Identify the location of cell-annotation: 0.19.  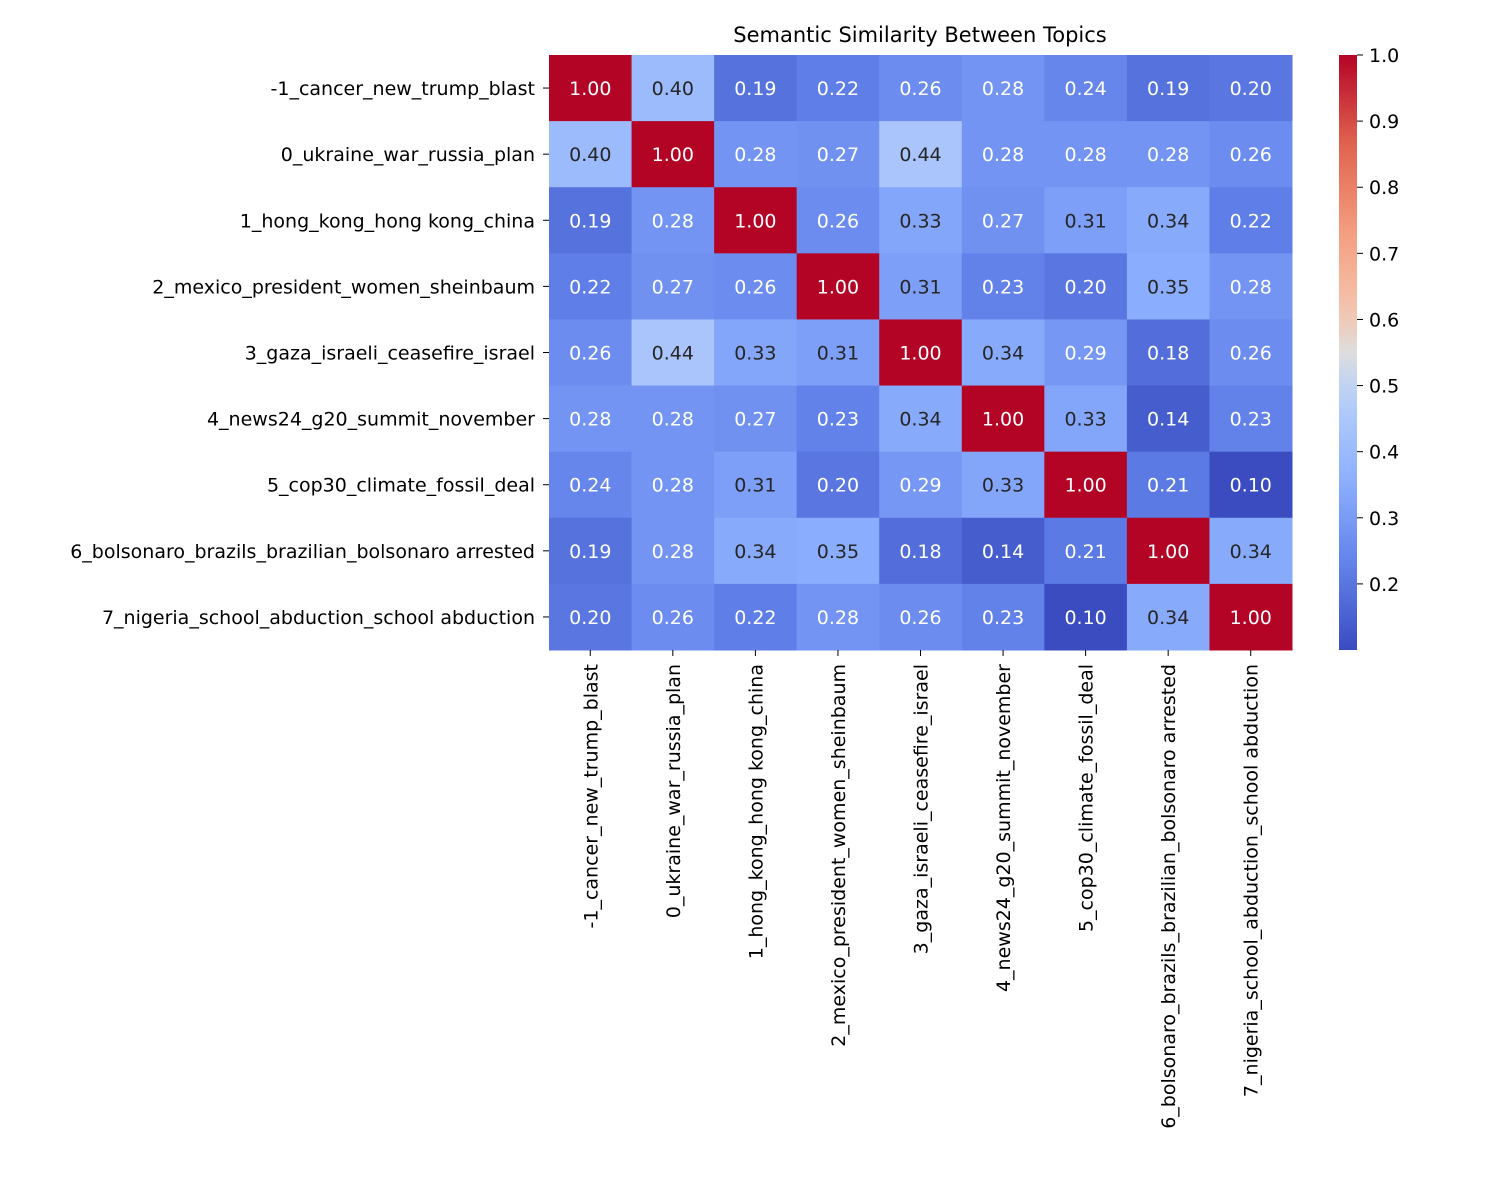
(590, 221).